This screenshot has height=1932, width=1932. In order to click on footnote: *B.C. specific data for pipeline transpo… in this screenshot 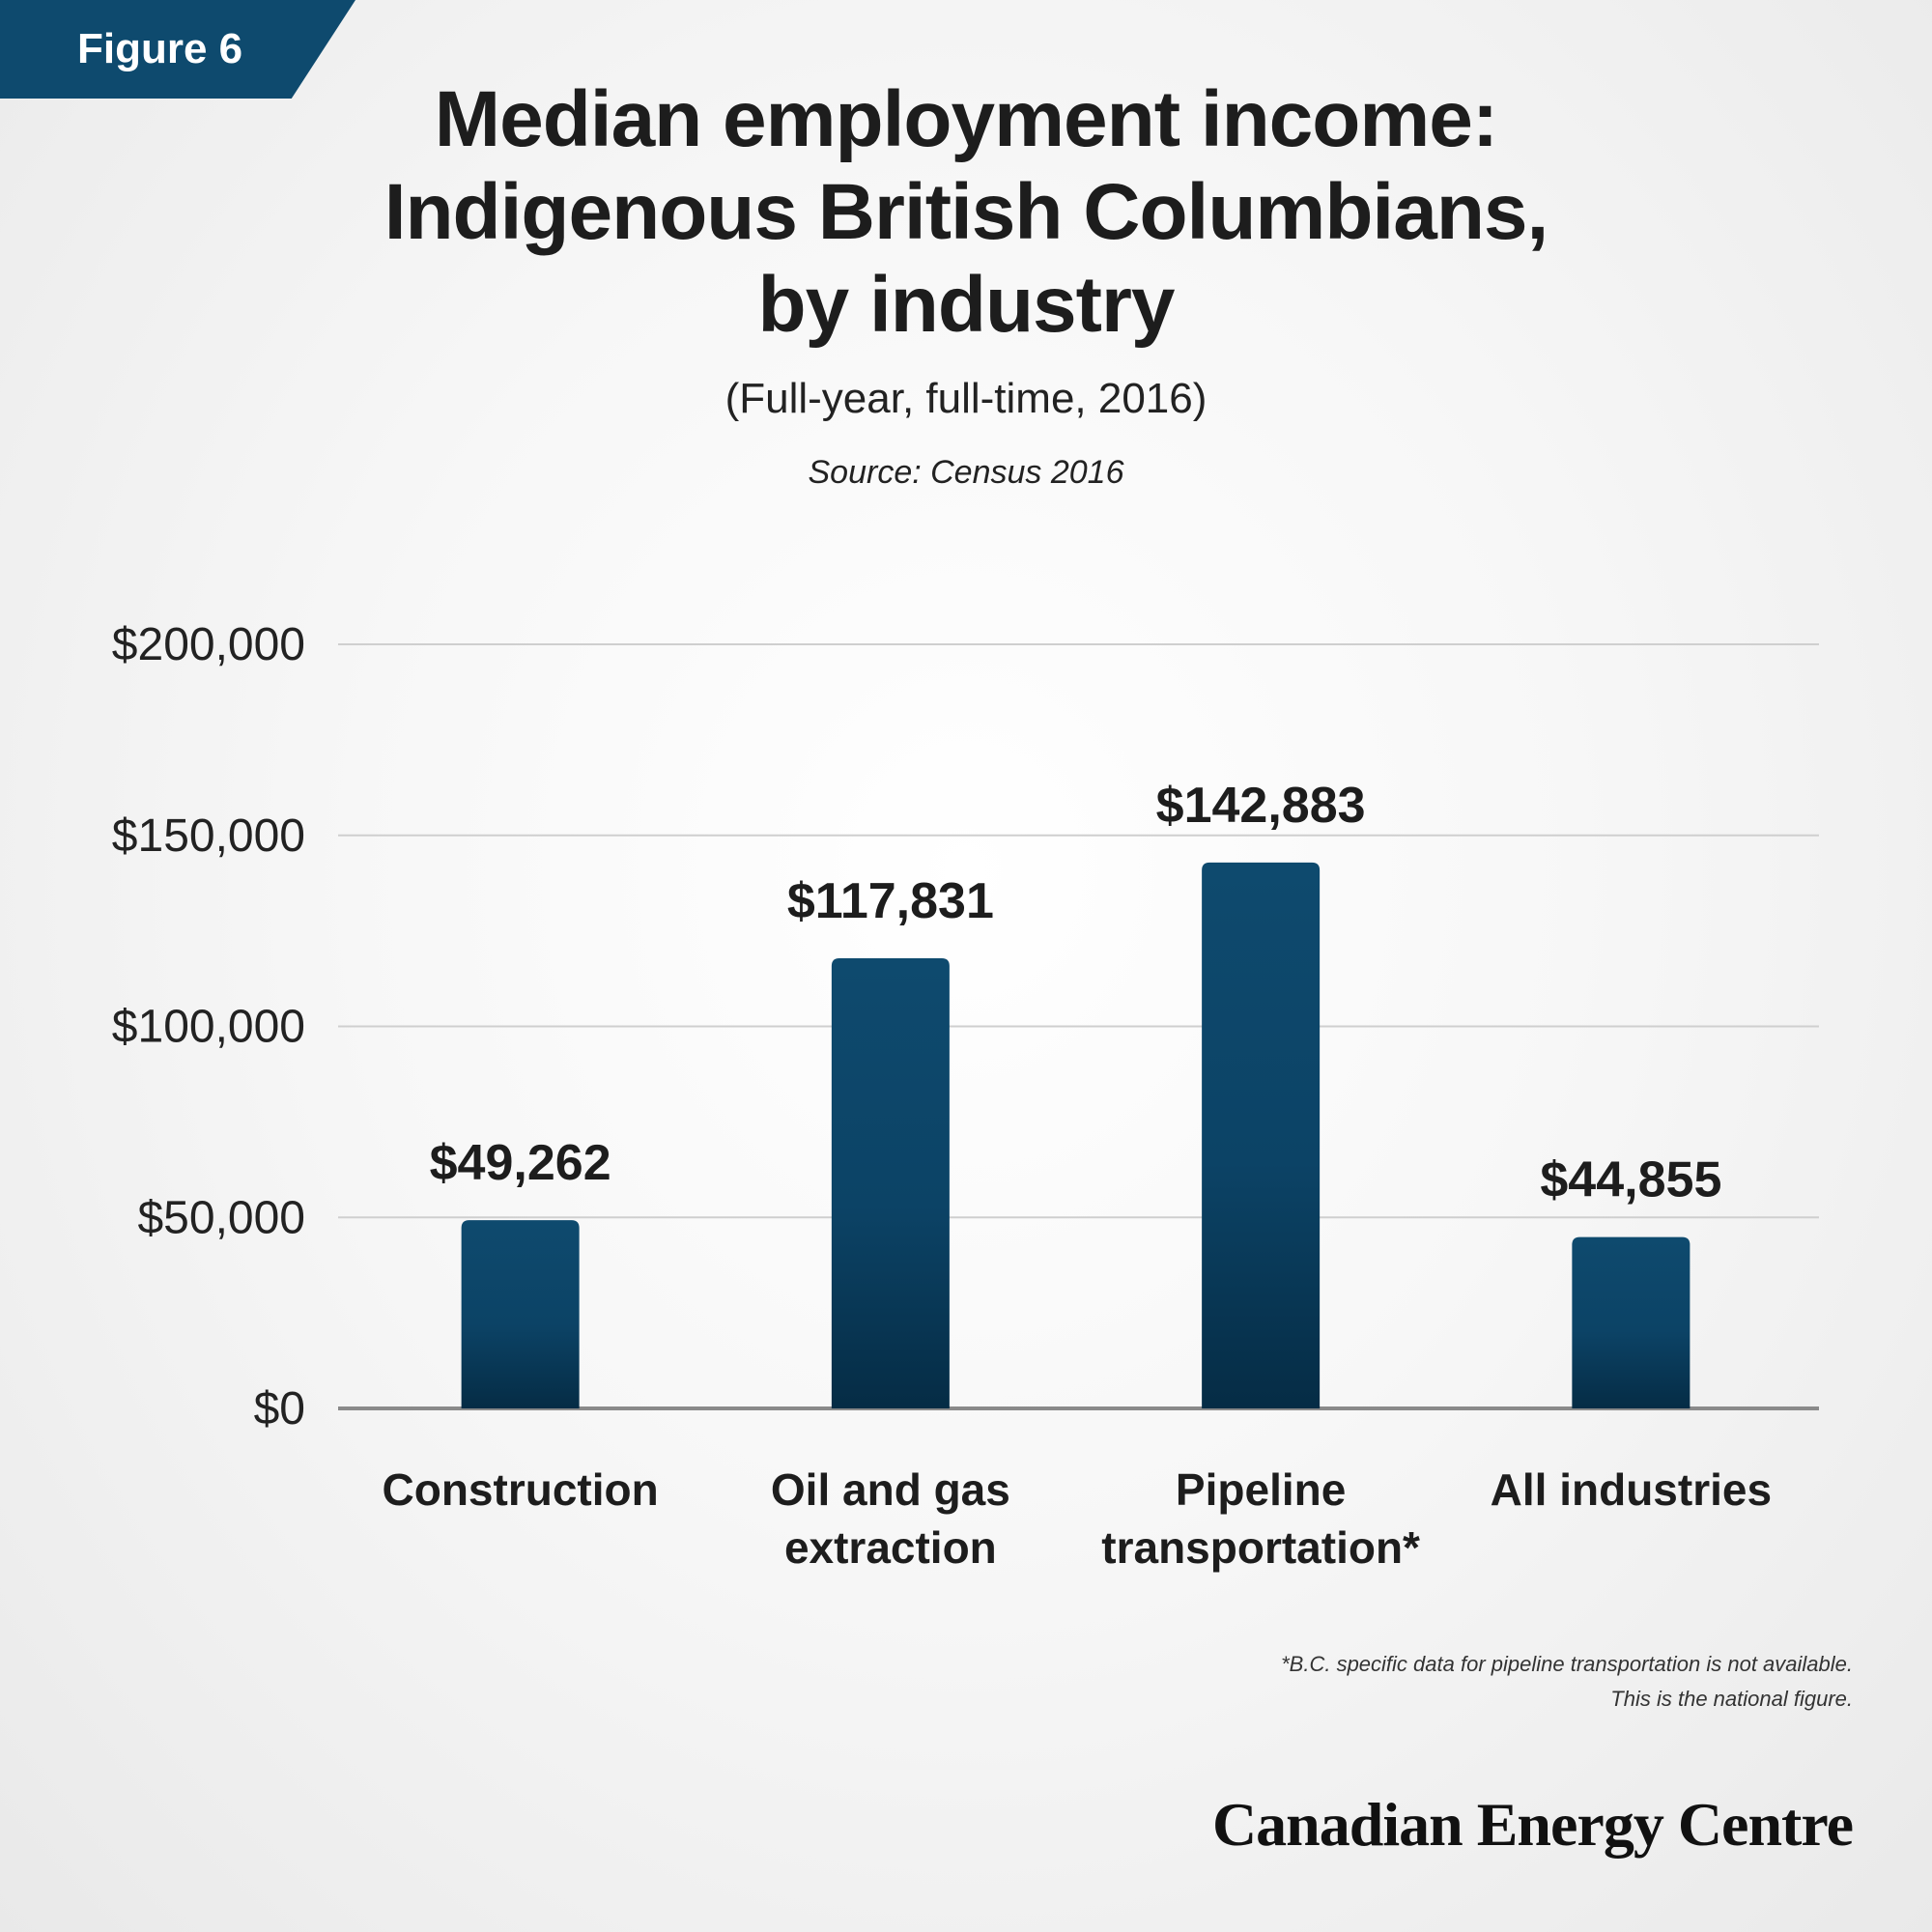, I will do `click(1567, 1682)`.